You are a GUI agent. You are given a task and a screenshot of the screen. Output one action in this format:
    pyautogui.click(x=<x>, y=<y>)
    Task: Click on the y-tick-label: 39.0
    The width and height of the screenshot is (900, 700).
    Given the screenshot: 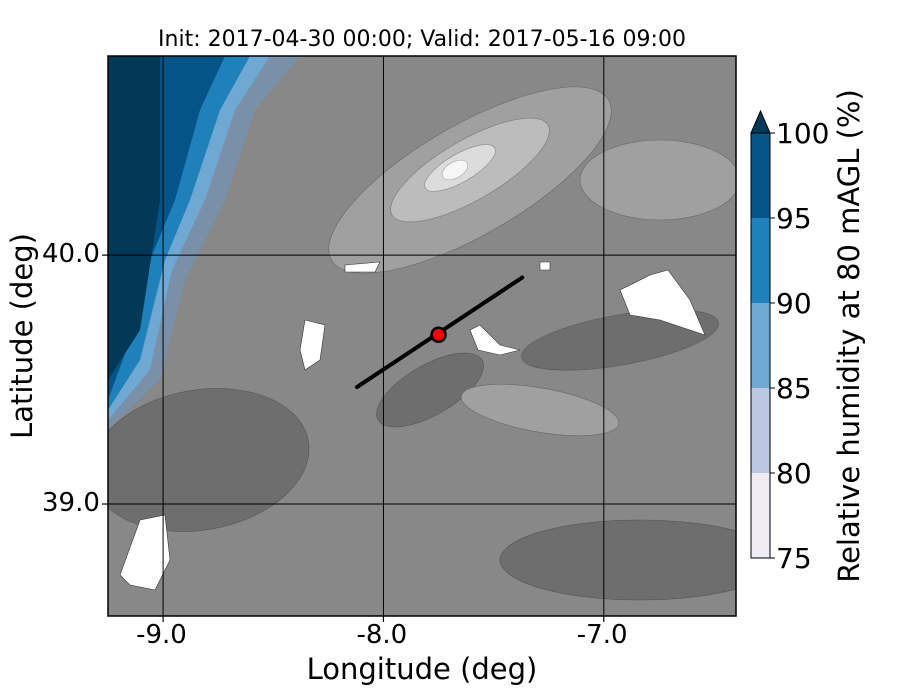 What is the action you would take?
    pyautogui.click(x=71, y=503)
    